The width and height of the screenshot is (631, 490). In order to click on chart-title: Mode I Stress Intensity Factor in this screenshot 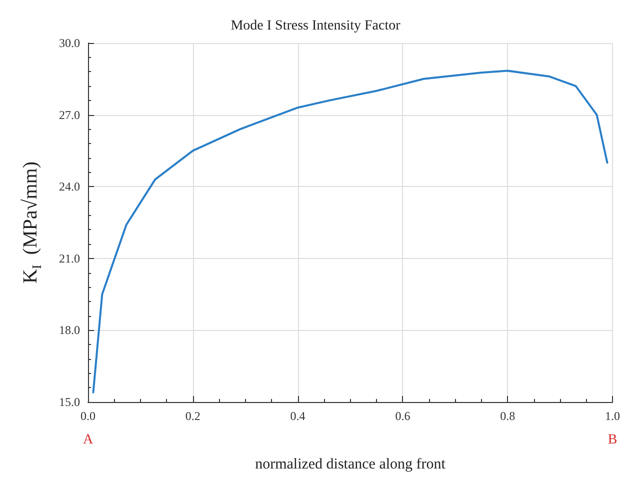, I will do `click(315, 26)`.